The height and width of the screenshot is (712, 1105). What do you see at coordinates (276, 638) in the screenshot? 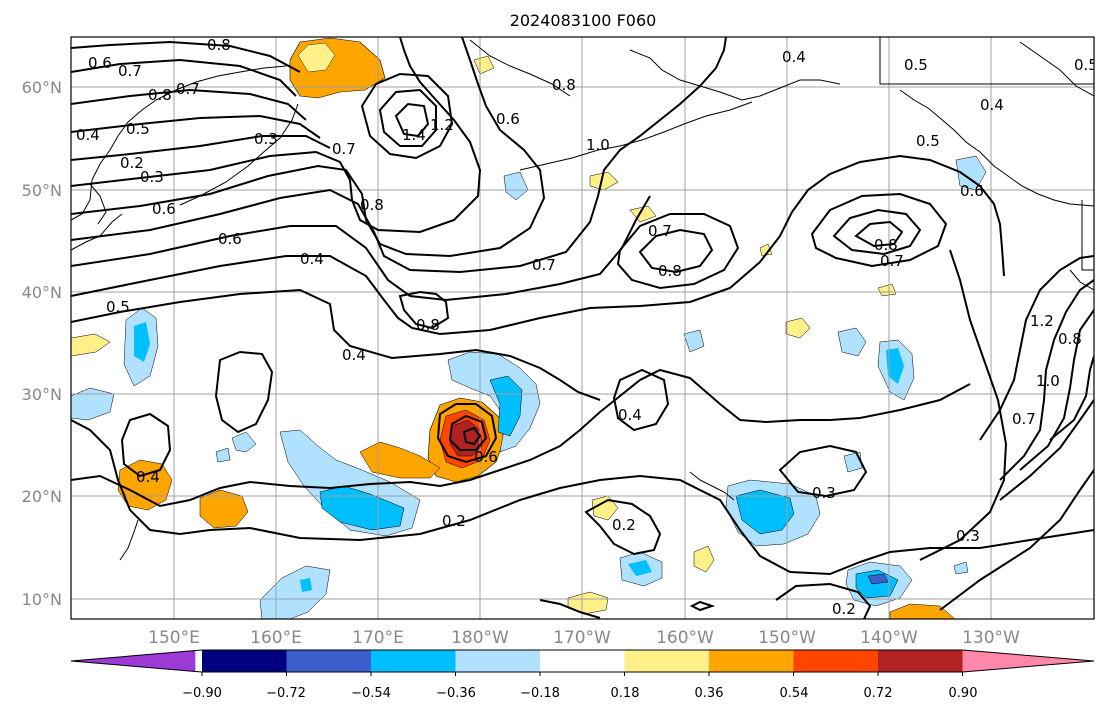
I see `lon-label: 160°E` at bounding box center [276, 638].